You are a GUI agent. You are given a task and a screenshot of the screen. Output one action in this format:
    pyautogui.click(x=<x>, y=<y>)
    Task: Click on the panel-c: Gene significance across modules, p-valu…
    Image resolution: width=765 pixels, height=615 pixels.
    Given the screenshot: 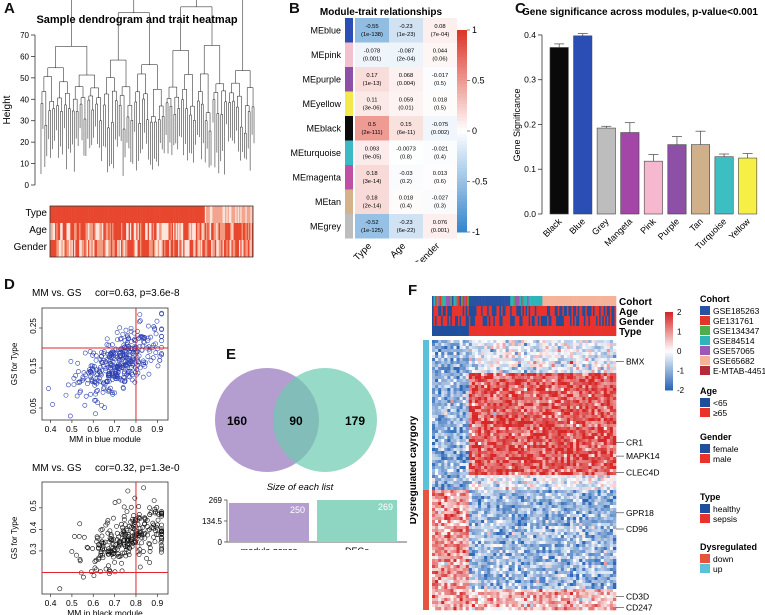 What is the action you would take?
    pyautogui.click(x=635, y=129)
    